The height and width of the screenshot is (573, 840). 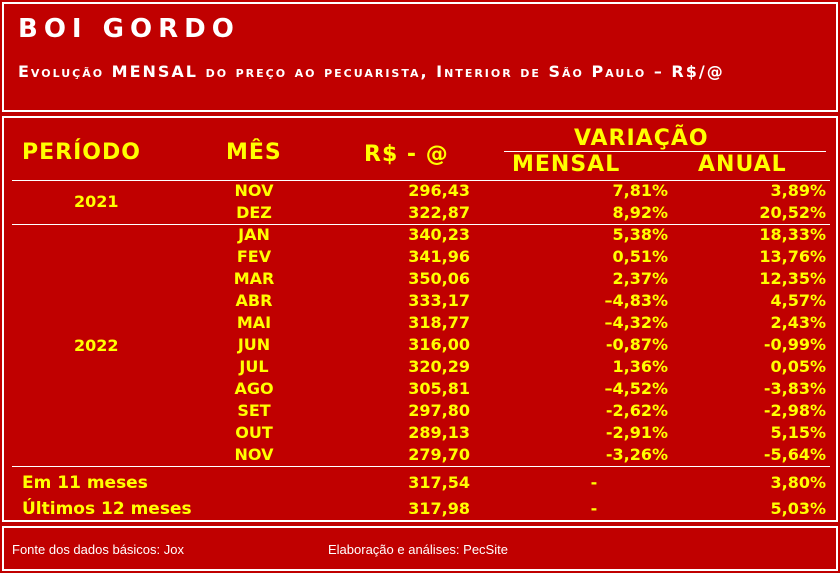 What do you see at coordinates (794, 454) in the screenshot?
I see `cell-anual: -5,64%` at bounding box center [794, 454].